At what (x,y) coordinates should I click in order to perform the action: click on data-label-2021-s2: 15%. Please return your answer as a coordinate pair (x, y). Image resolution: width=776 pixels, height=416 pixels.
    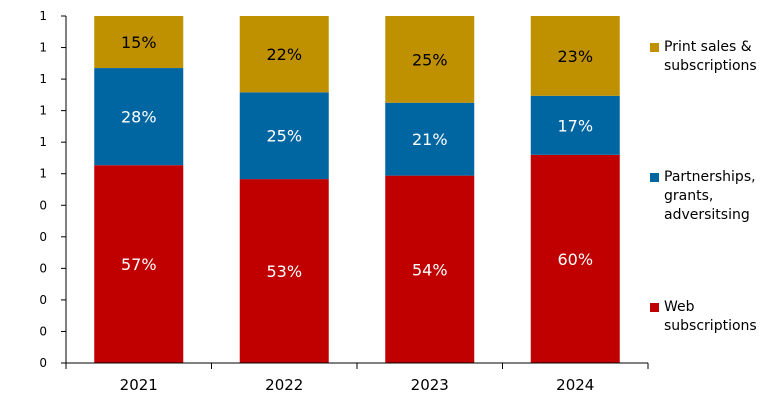
    Looking at the image, I should click on (139, 42).